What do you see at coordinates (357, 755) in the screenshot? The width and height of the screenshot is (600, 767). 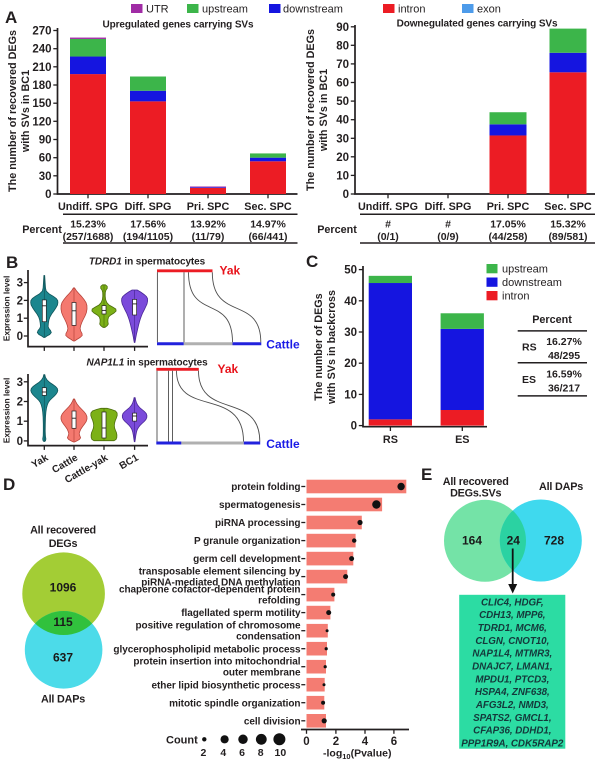 I see `svg-text: -log10(Pvalue)` at bounding box center [357, 755].